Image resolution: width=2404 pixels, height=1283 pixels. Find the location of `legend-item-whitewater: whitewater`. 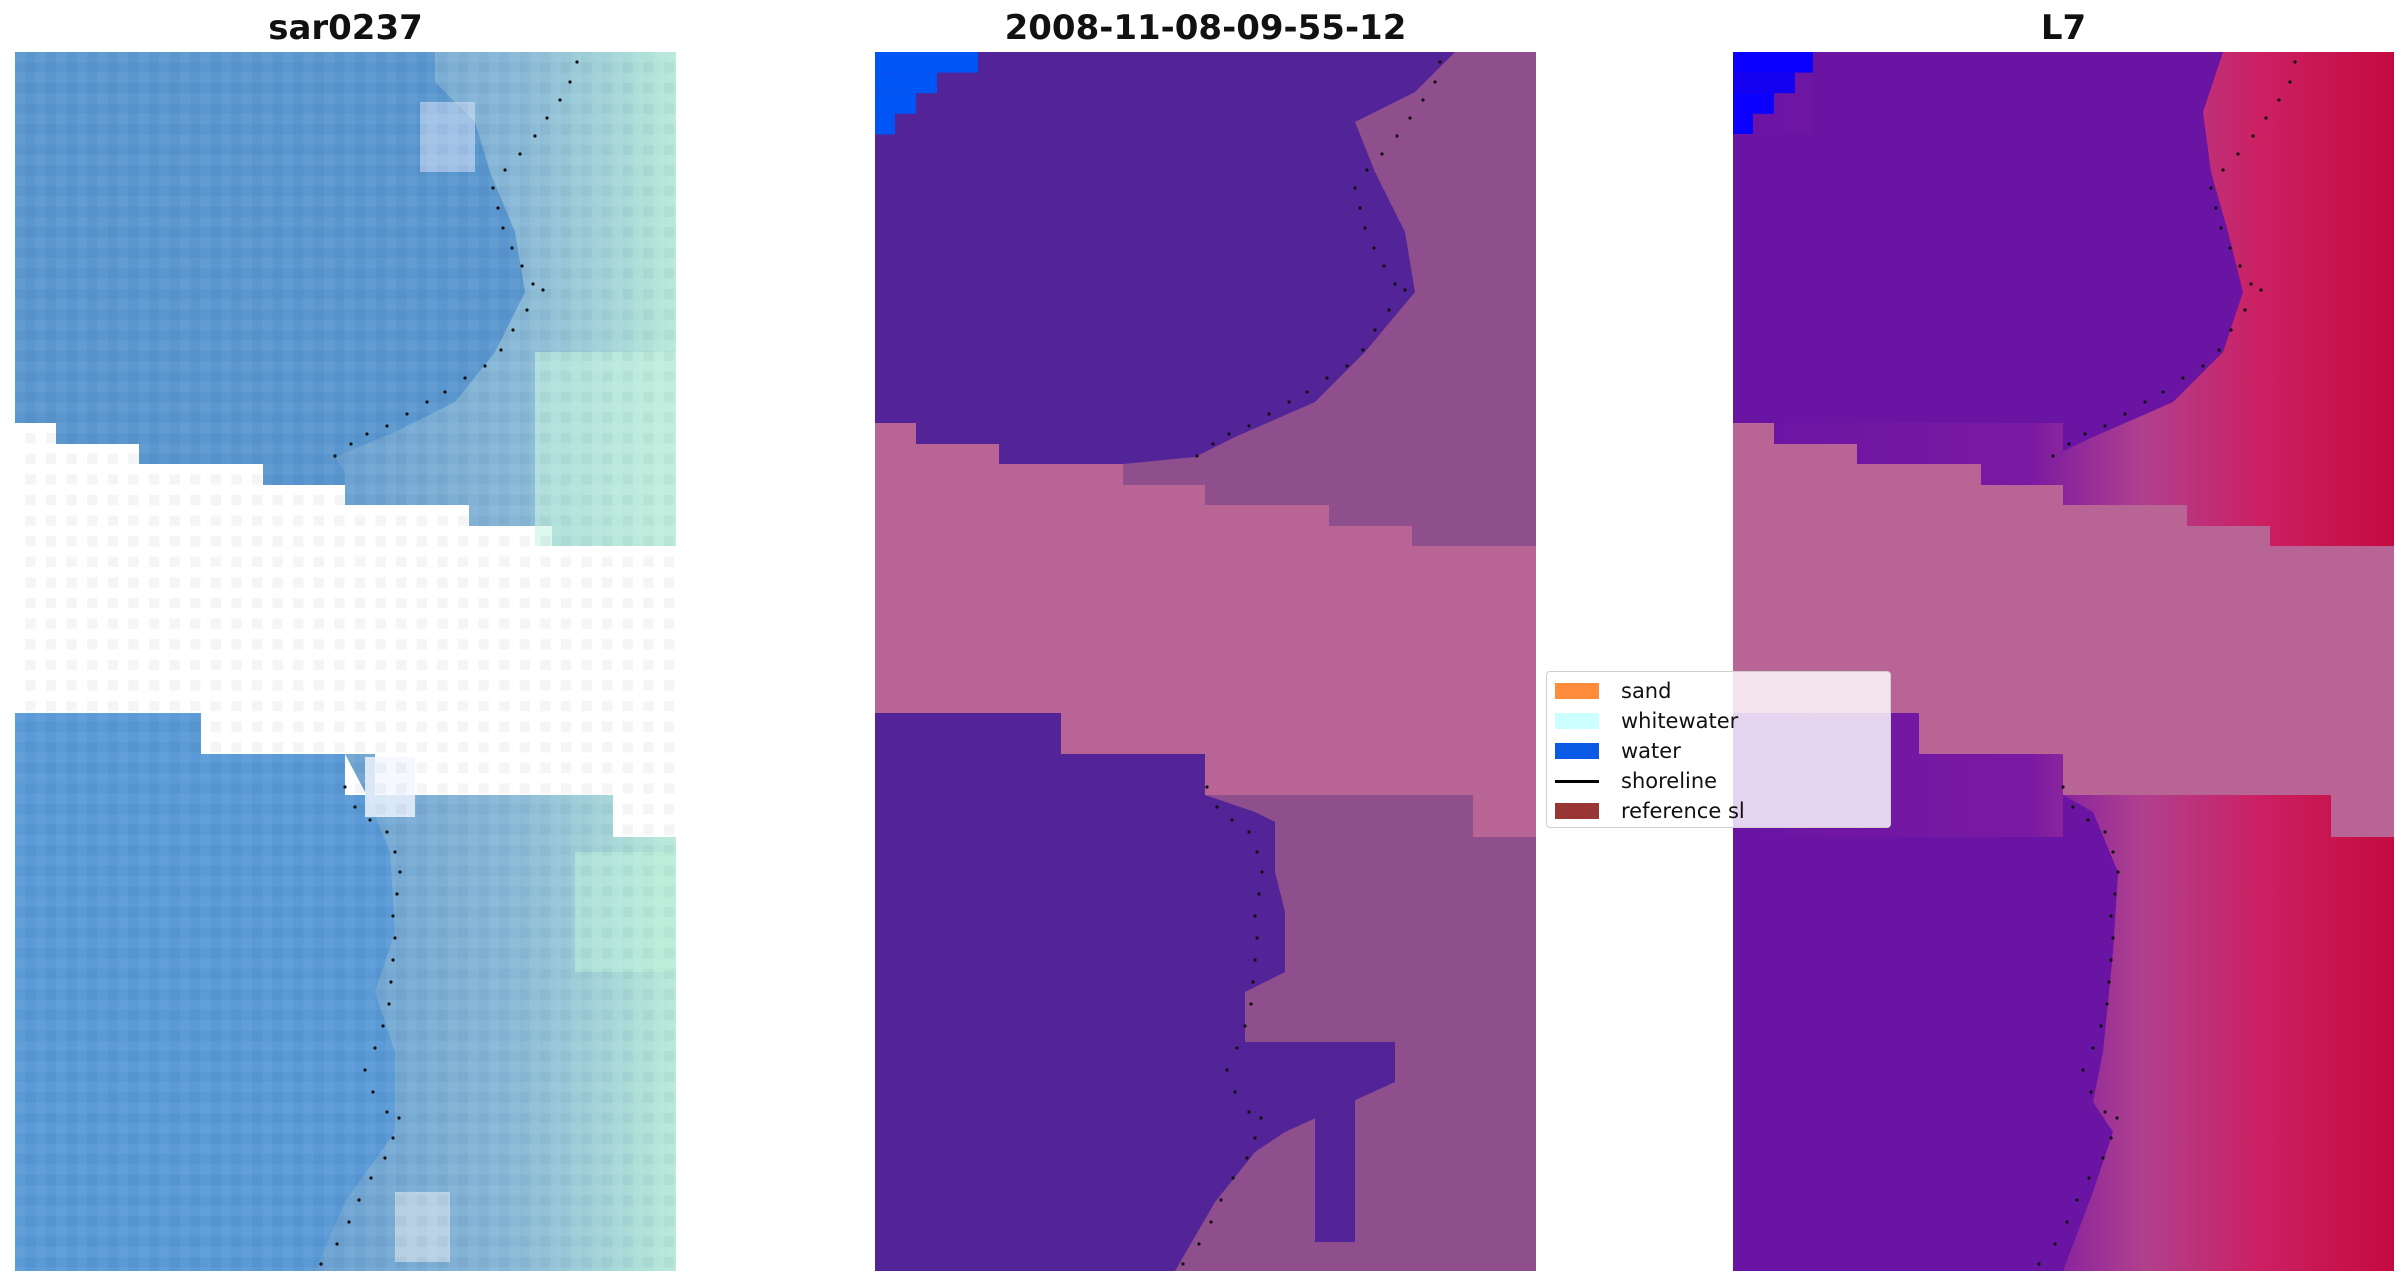

legend-item-whitewater: whitewater is located at coordinates (1646, 721).